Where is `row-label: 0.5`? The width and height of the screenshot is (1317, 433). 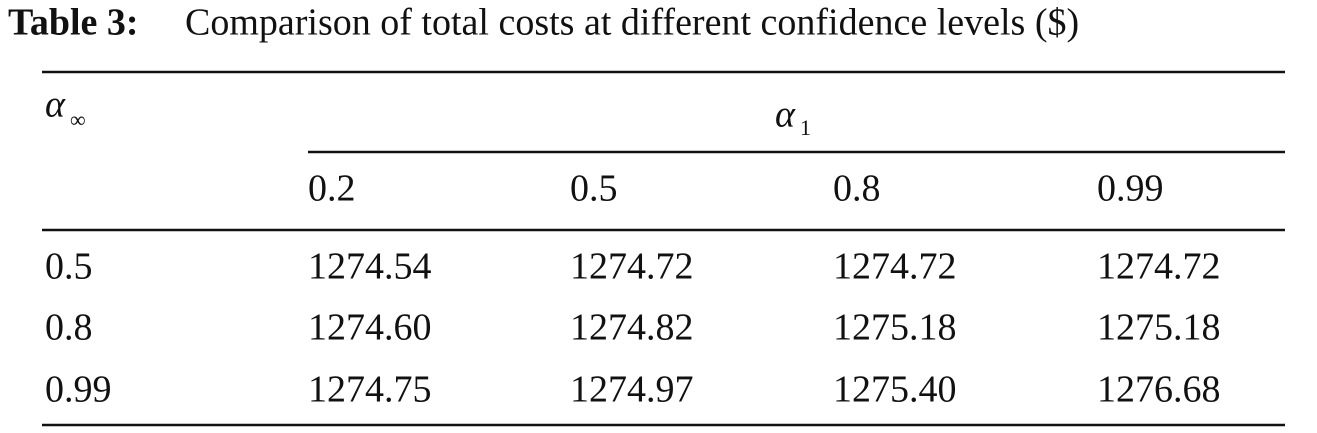 row-label: 0.5 is located at coordinates (69, 267).